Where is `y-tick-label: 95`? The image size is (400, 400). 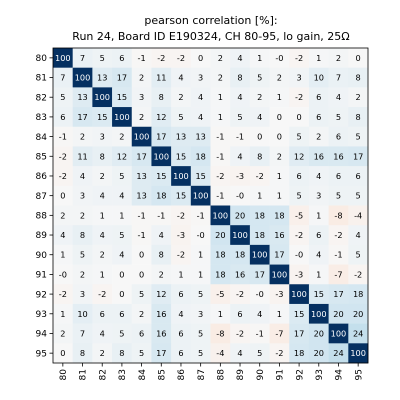 y-tick-label: 95 is located at coordinates (41, 354).